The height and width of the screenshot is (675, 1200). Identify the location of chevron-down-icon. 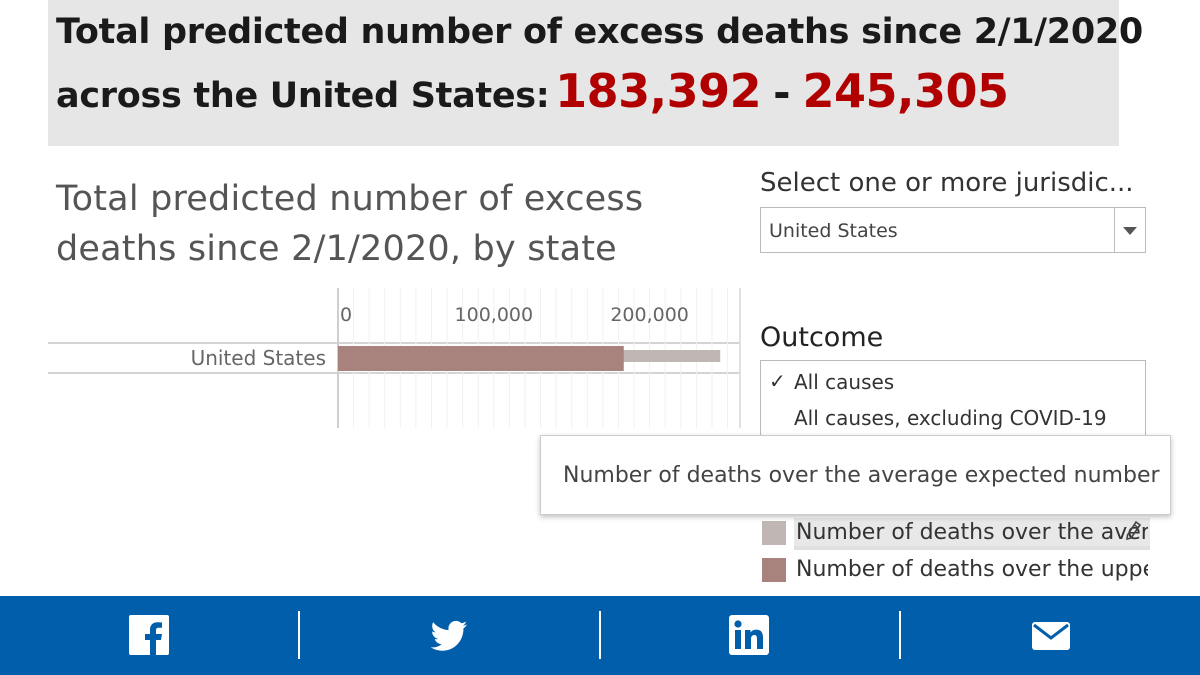
(1130, 231).